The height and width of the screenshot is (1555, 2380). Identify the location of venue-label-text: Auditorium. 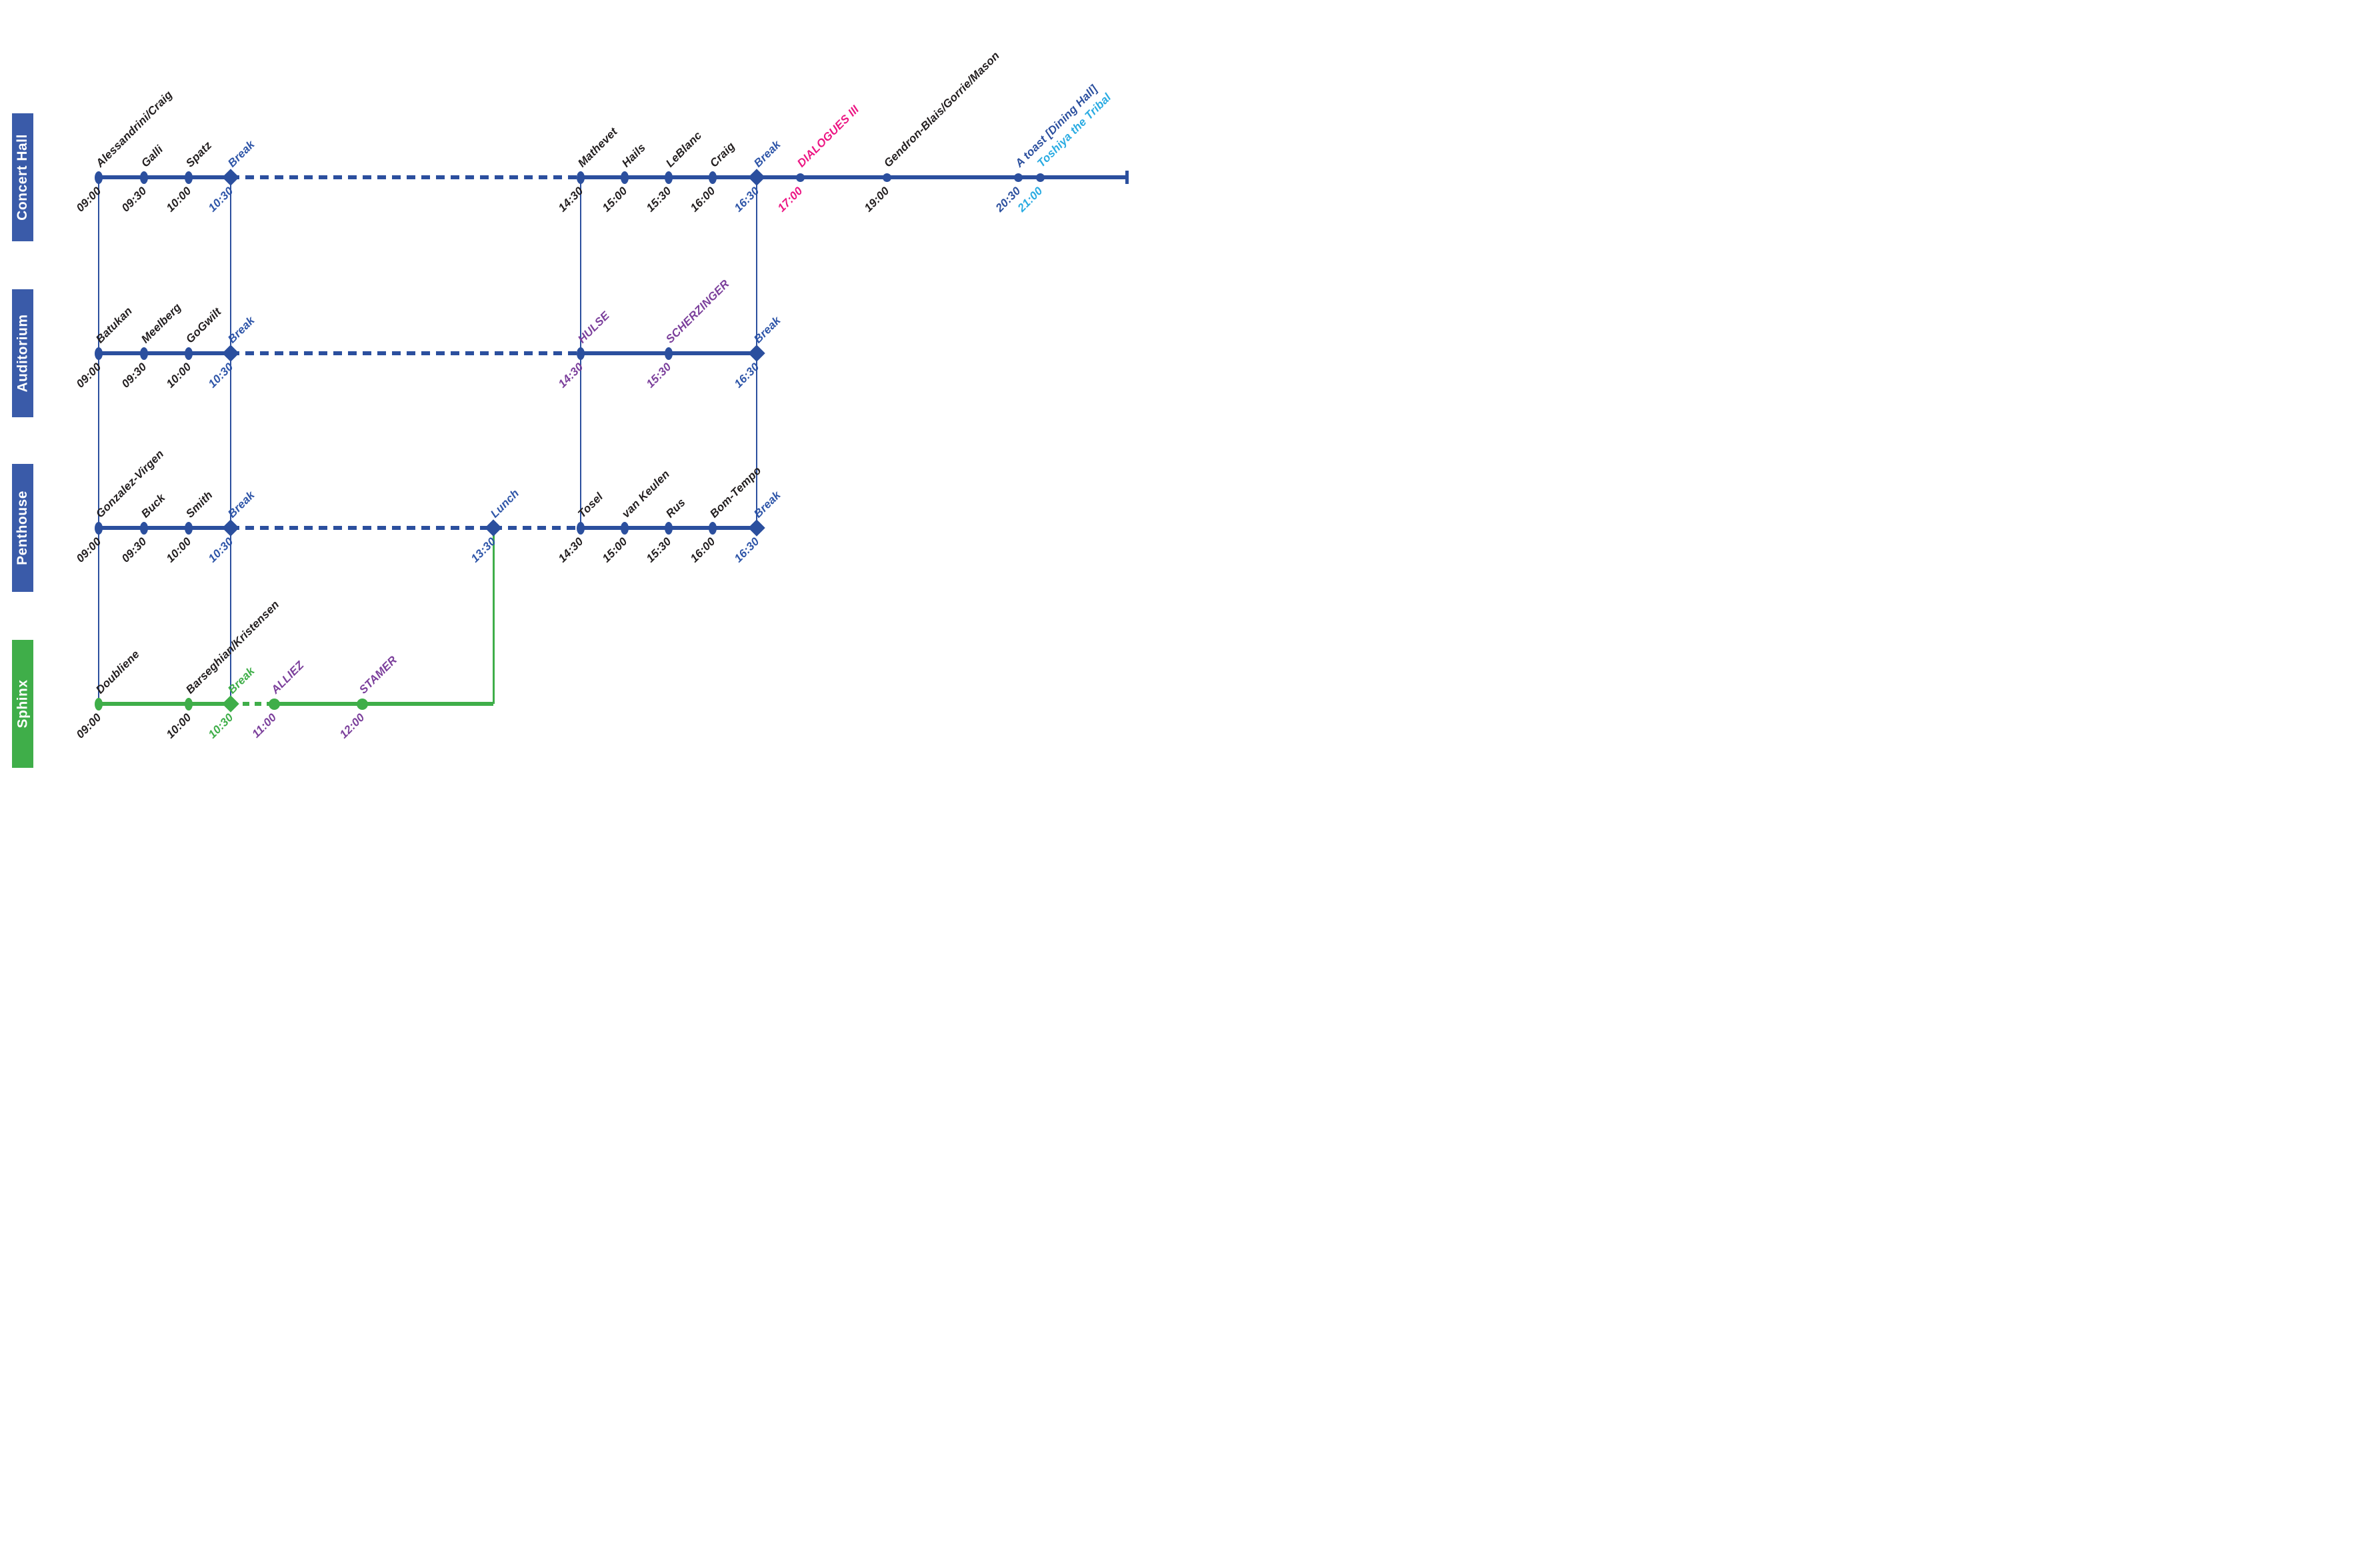
(23, 353).